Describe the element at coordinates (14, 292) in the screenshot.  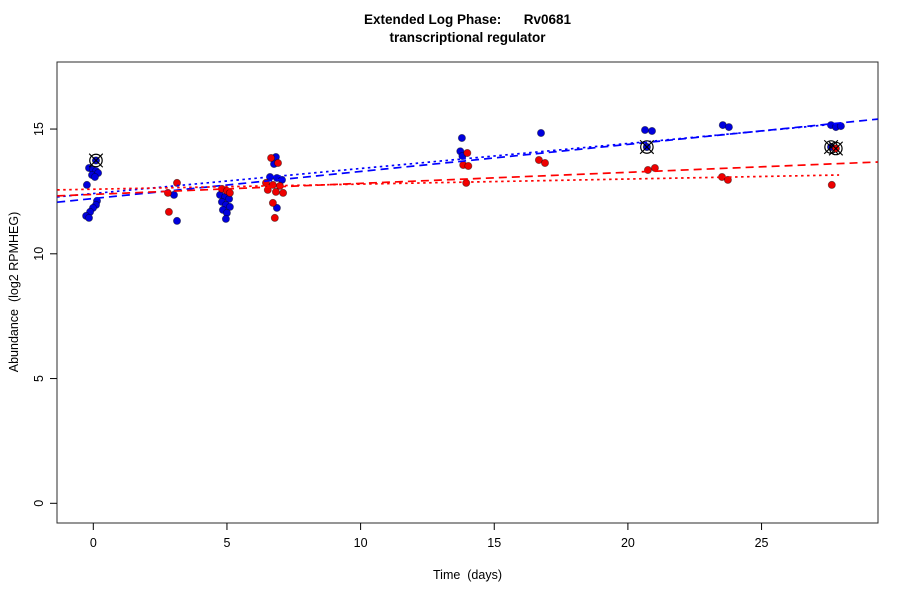
I see `y-axis-label: Abundance (log2 RPMHEG)` at that location.